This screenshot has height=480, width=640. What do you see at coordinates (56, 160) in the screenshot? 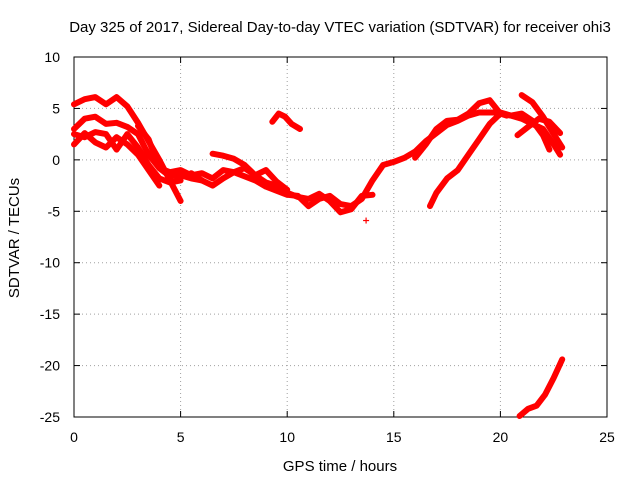
I see `y-tick-label: 0` at bounding box center [56, 160].